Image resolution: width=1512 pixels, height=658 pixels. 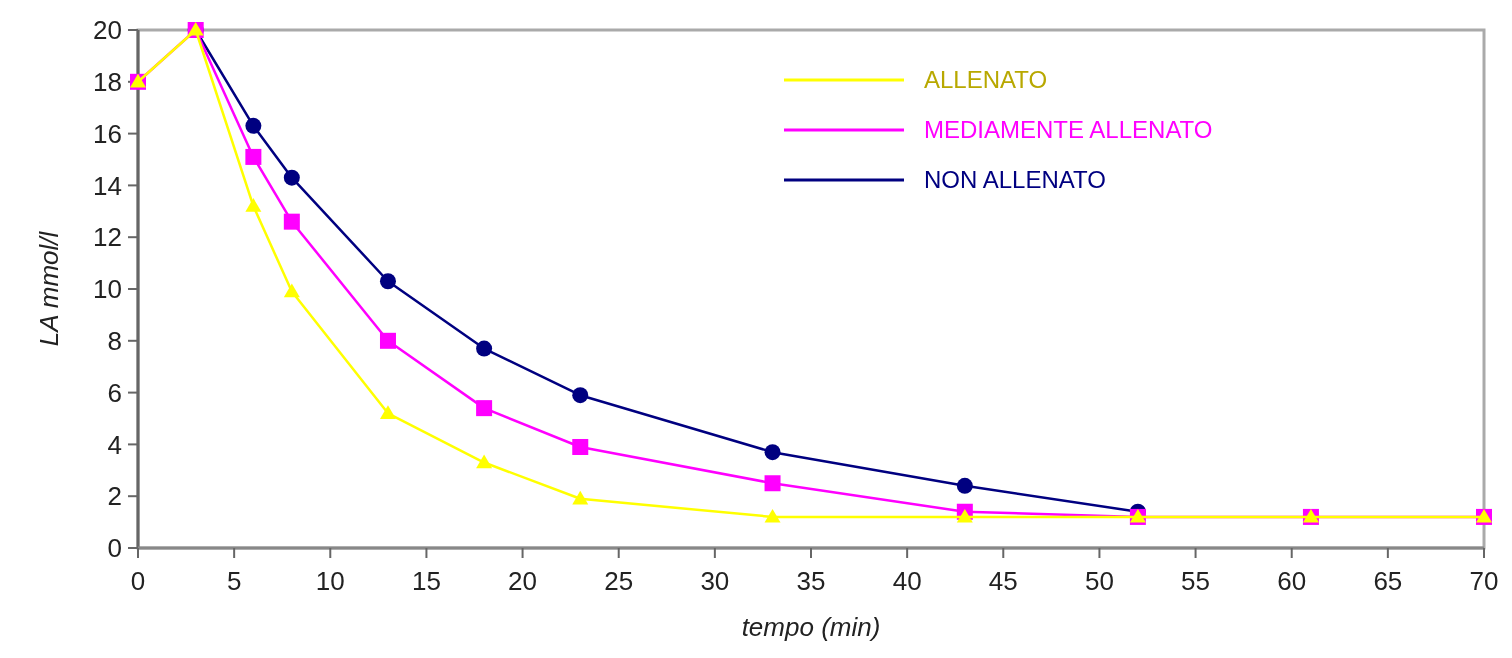 I want to click on legend-label: MEDIAMENTE ALLENATO, so click(x=1068, y=130).